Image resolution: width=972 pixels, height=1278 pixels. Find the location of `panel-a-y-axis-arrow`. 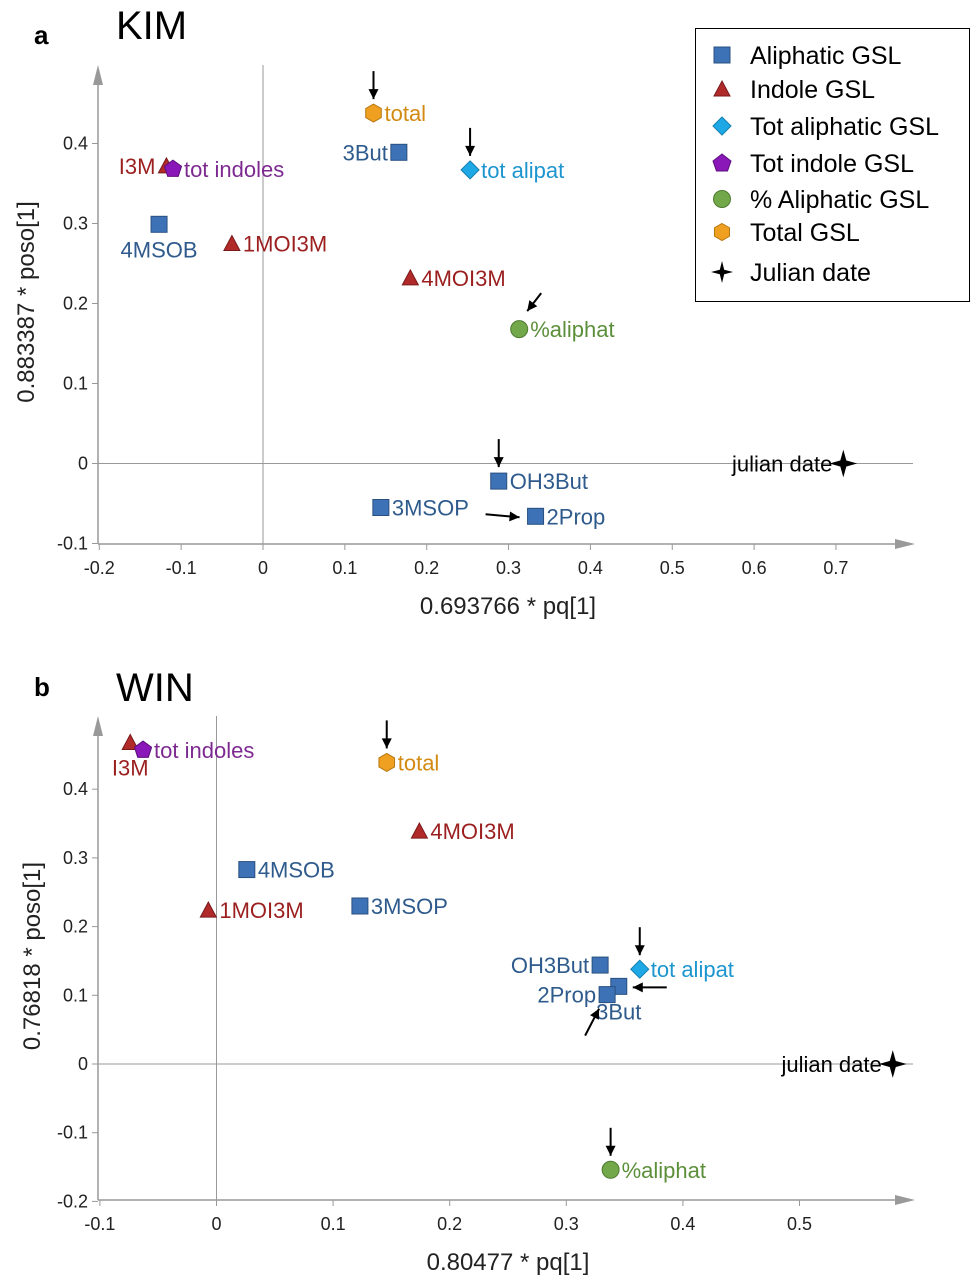

panel-a-y-axis-arrow is located at coordinates (98, 75).